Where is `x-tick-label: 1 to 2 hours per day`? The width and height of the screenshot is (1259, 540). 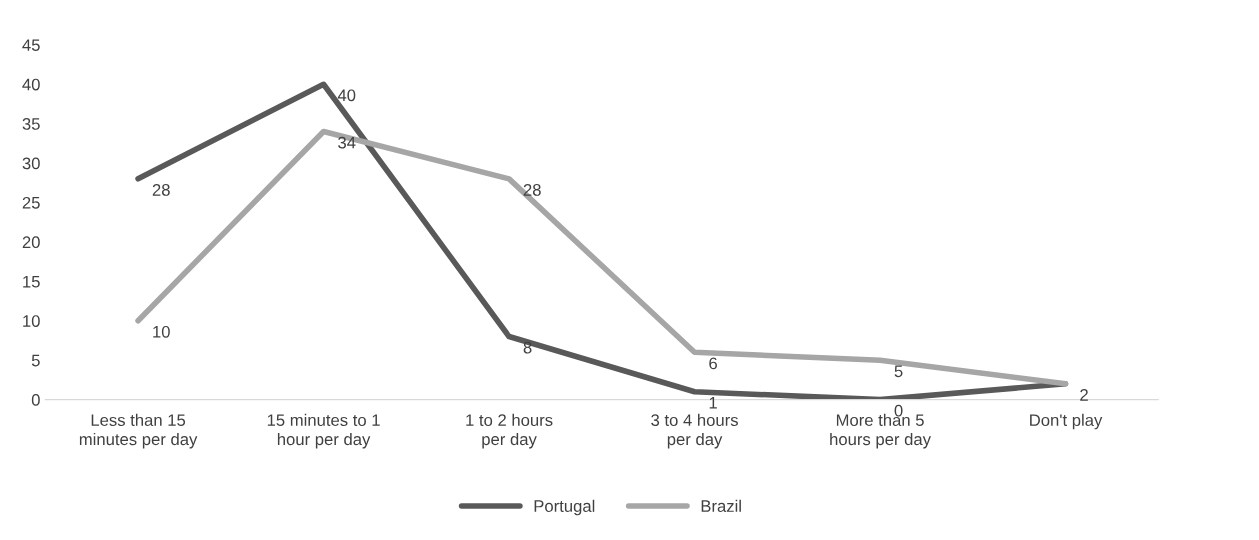
x-tick-label: 1 to 2 hours per day is located at coordinates (509, 431).